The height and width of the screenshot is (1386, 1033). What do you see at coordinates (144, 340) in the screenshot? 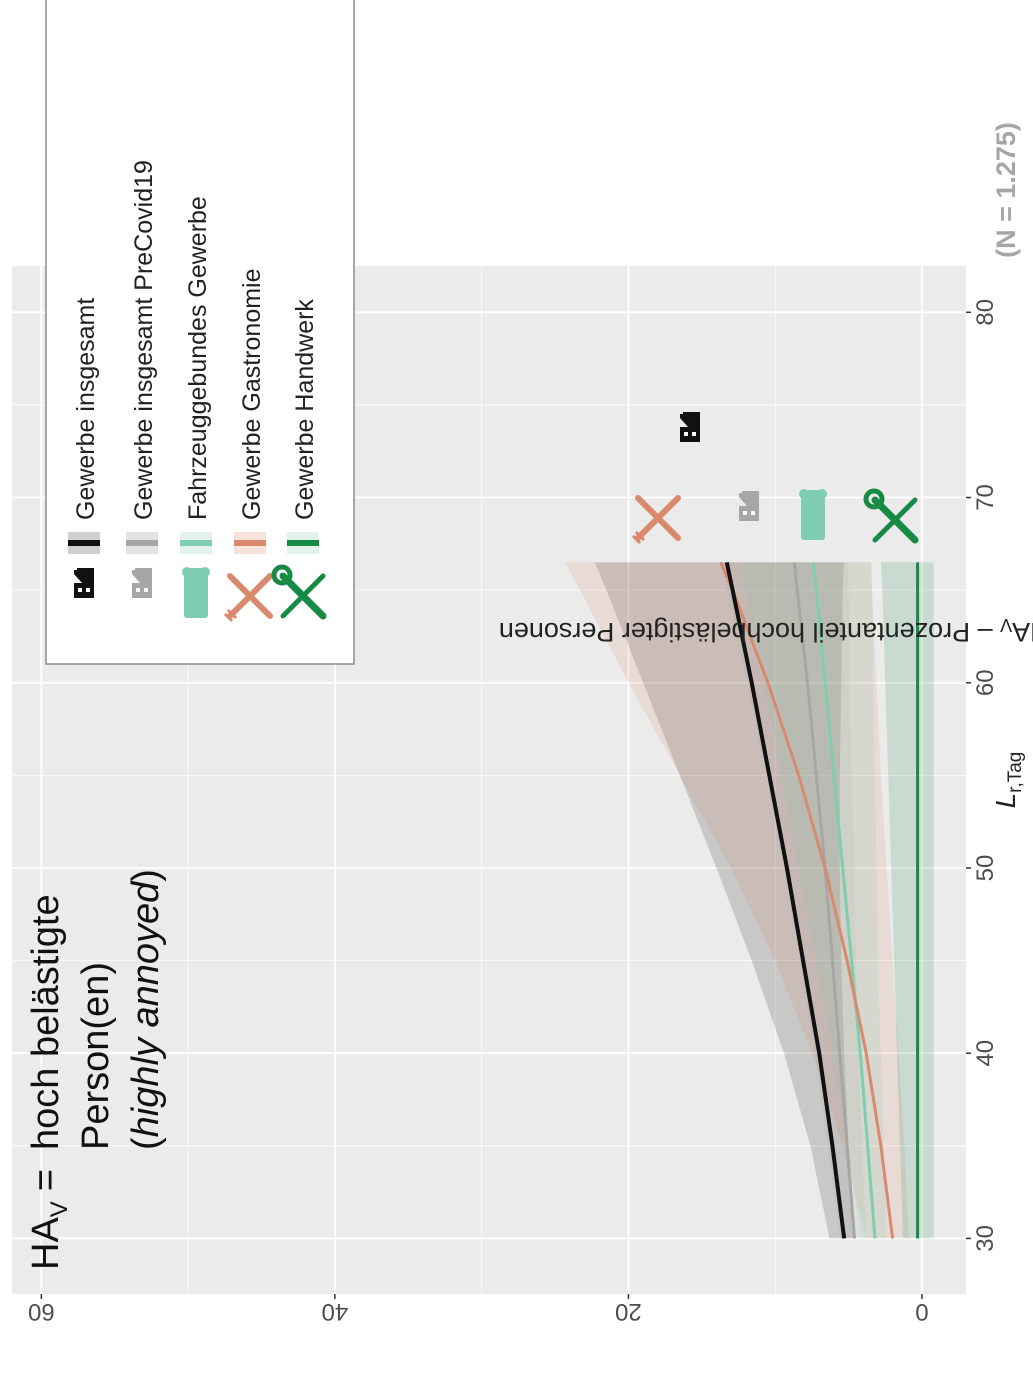
I see `legend-label: Gewerbe insgesamt PreCovid19` at bounding box center [144, 340].